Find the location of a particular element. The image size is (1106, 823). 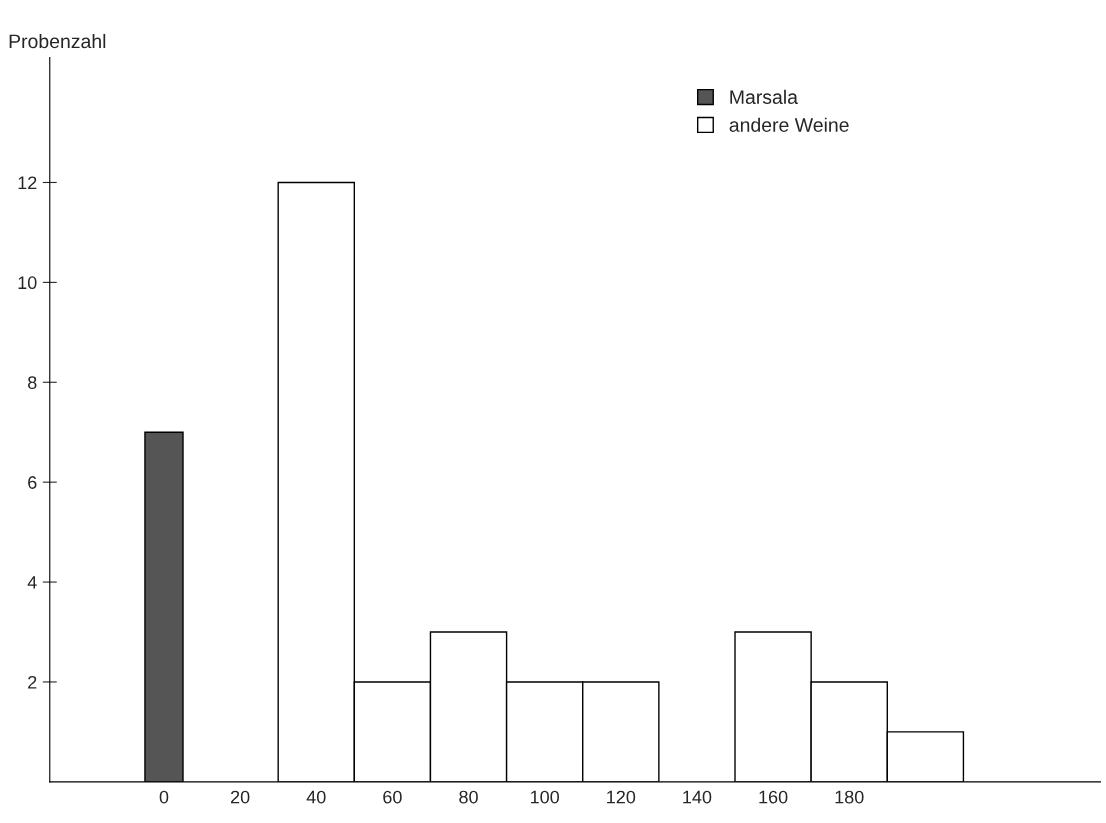

x-tick-label: 140 is located at coordinates (697, 797).